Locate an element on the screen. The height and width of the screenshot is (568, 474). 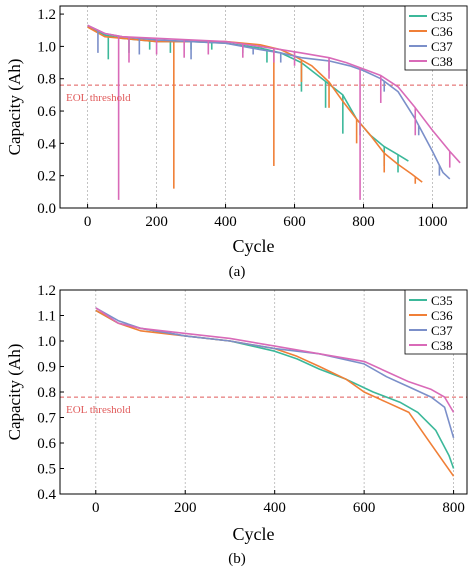
x-axis-label-a: Cycle is located at coordinates (254, 246).